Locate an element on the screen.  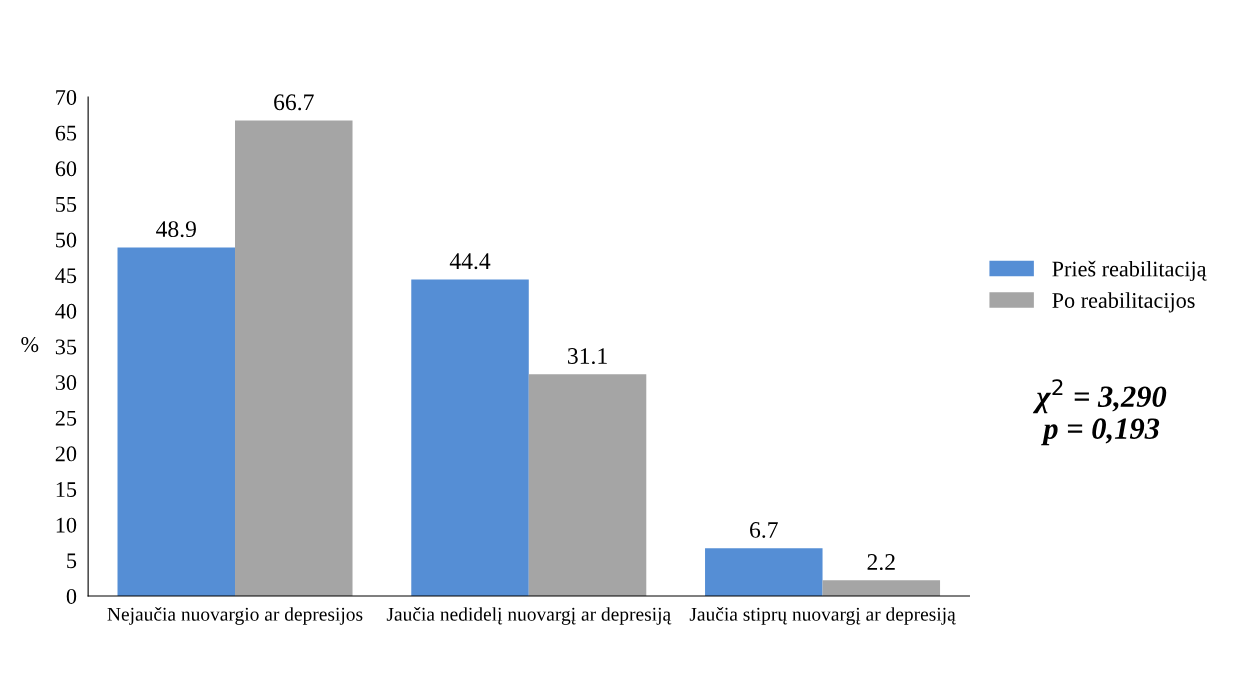
y-tick-label: 40 is located at coordinates (66, 311).